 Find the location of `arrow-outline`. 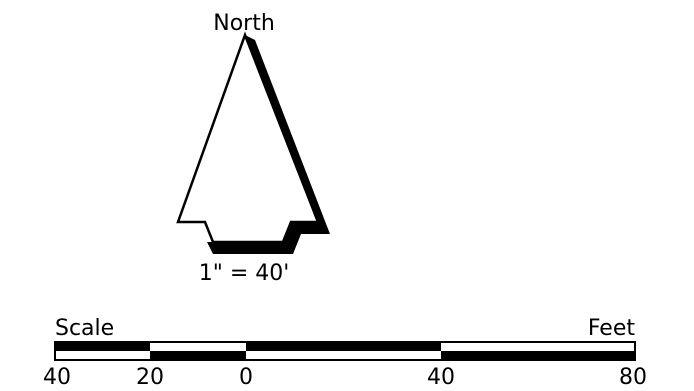

arrow-outline is located at coordinates (248, 137).